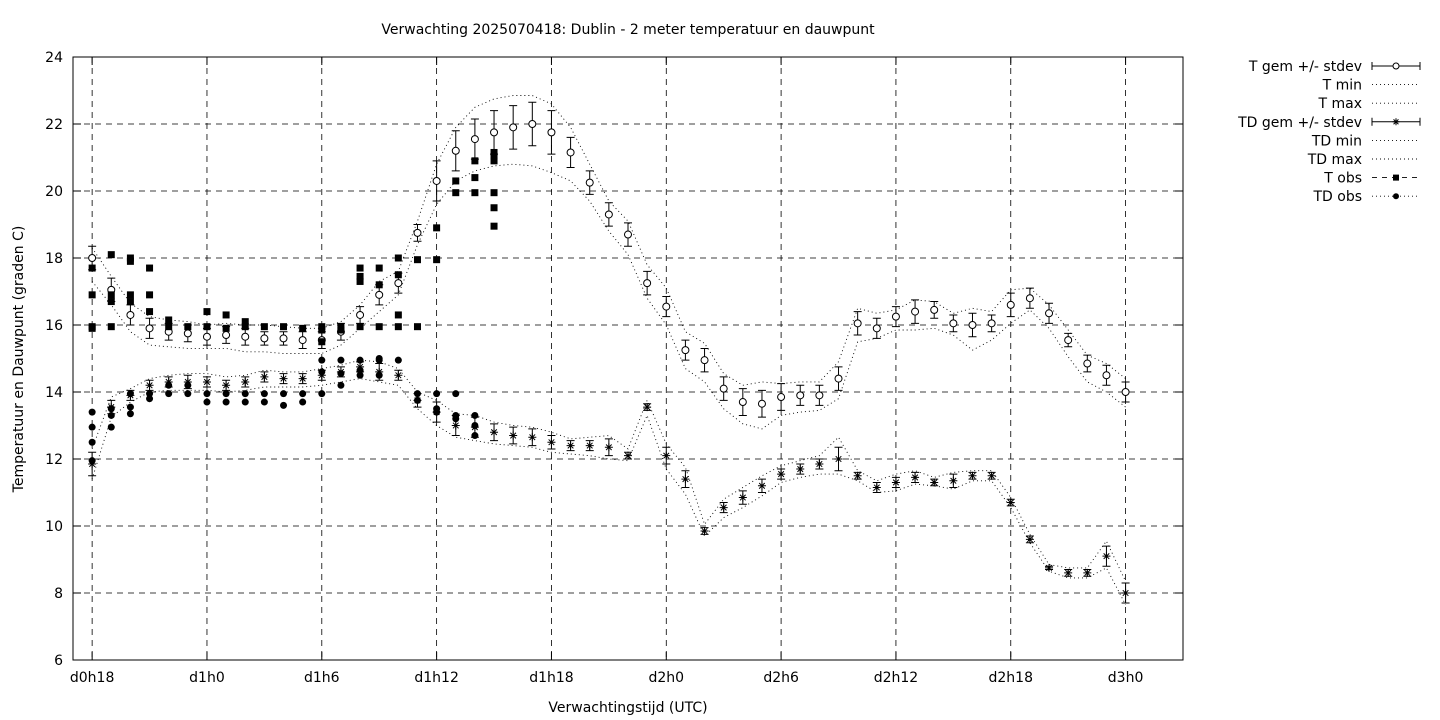 This screenshot has width=1440, height=720. What do you see at coordinates (54, 460) in the screenshot?
I see `y-tick-label: 12` at bounding box center [54, 460].